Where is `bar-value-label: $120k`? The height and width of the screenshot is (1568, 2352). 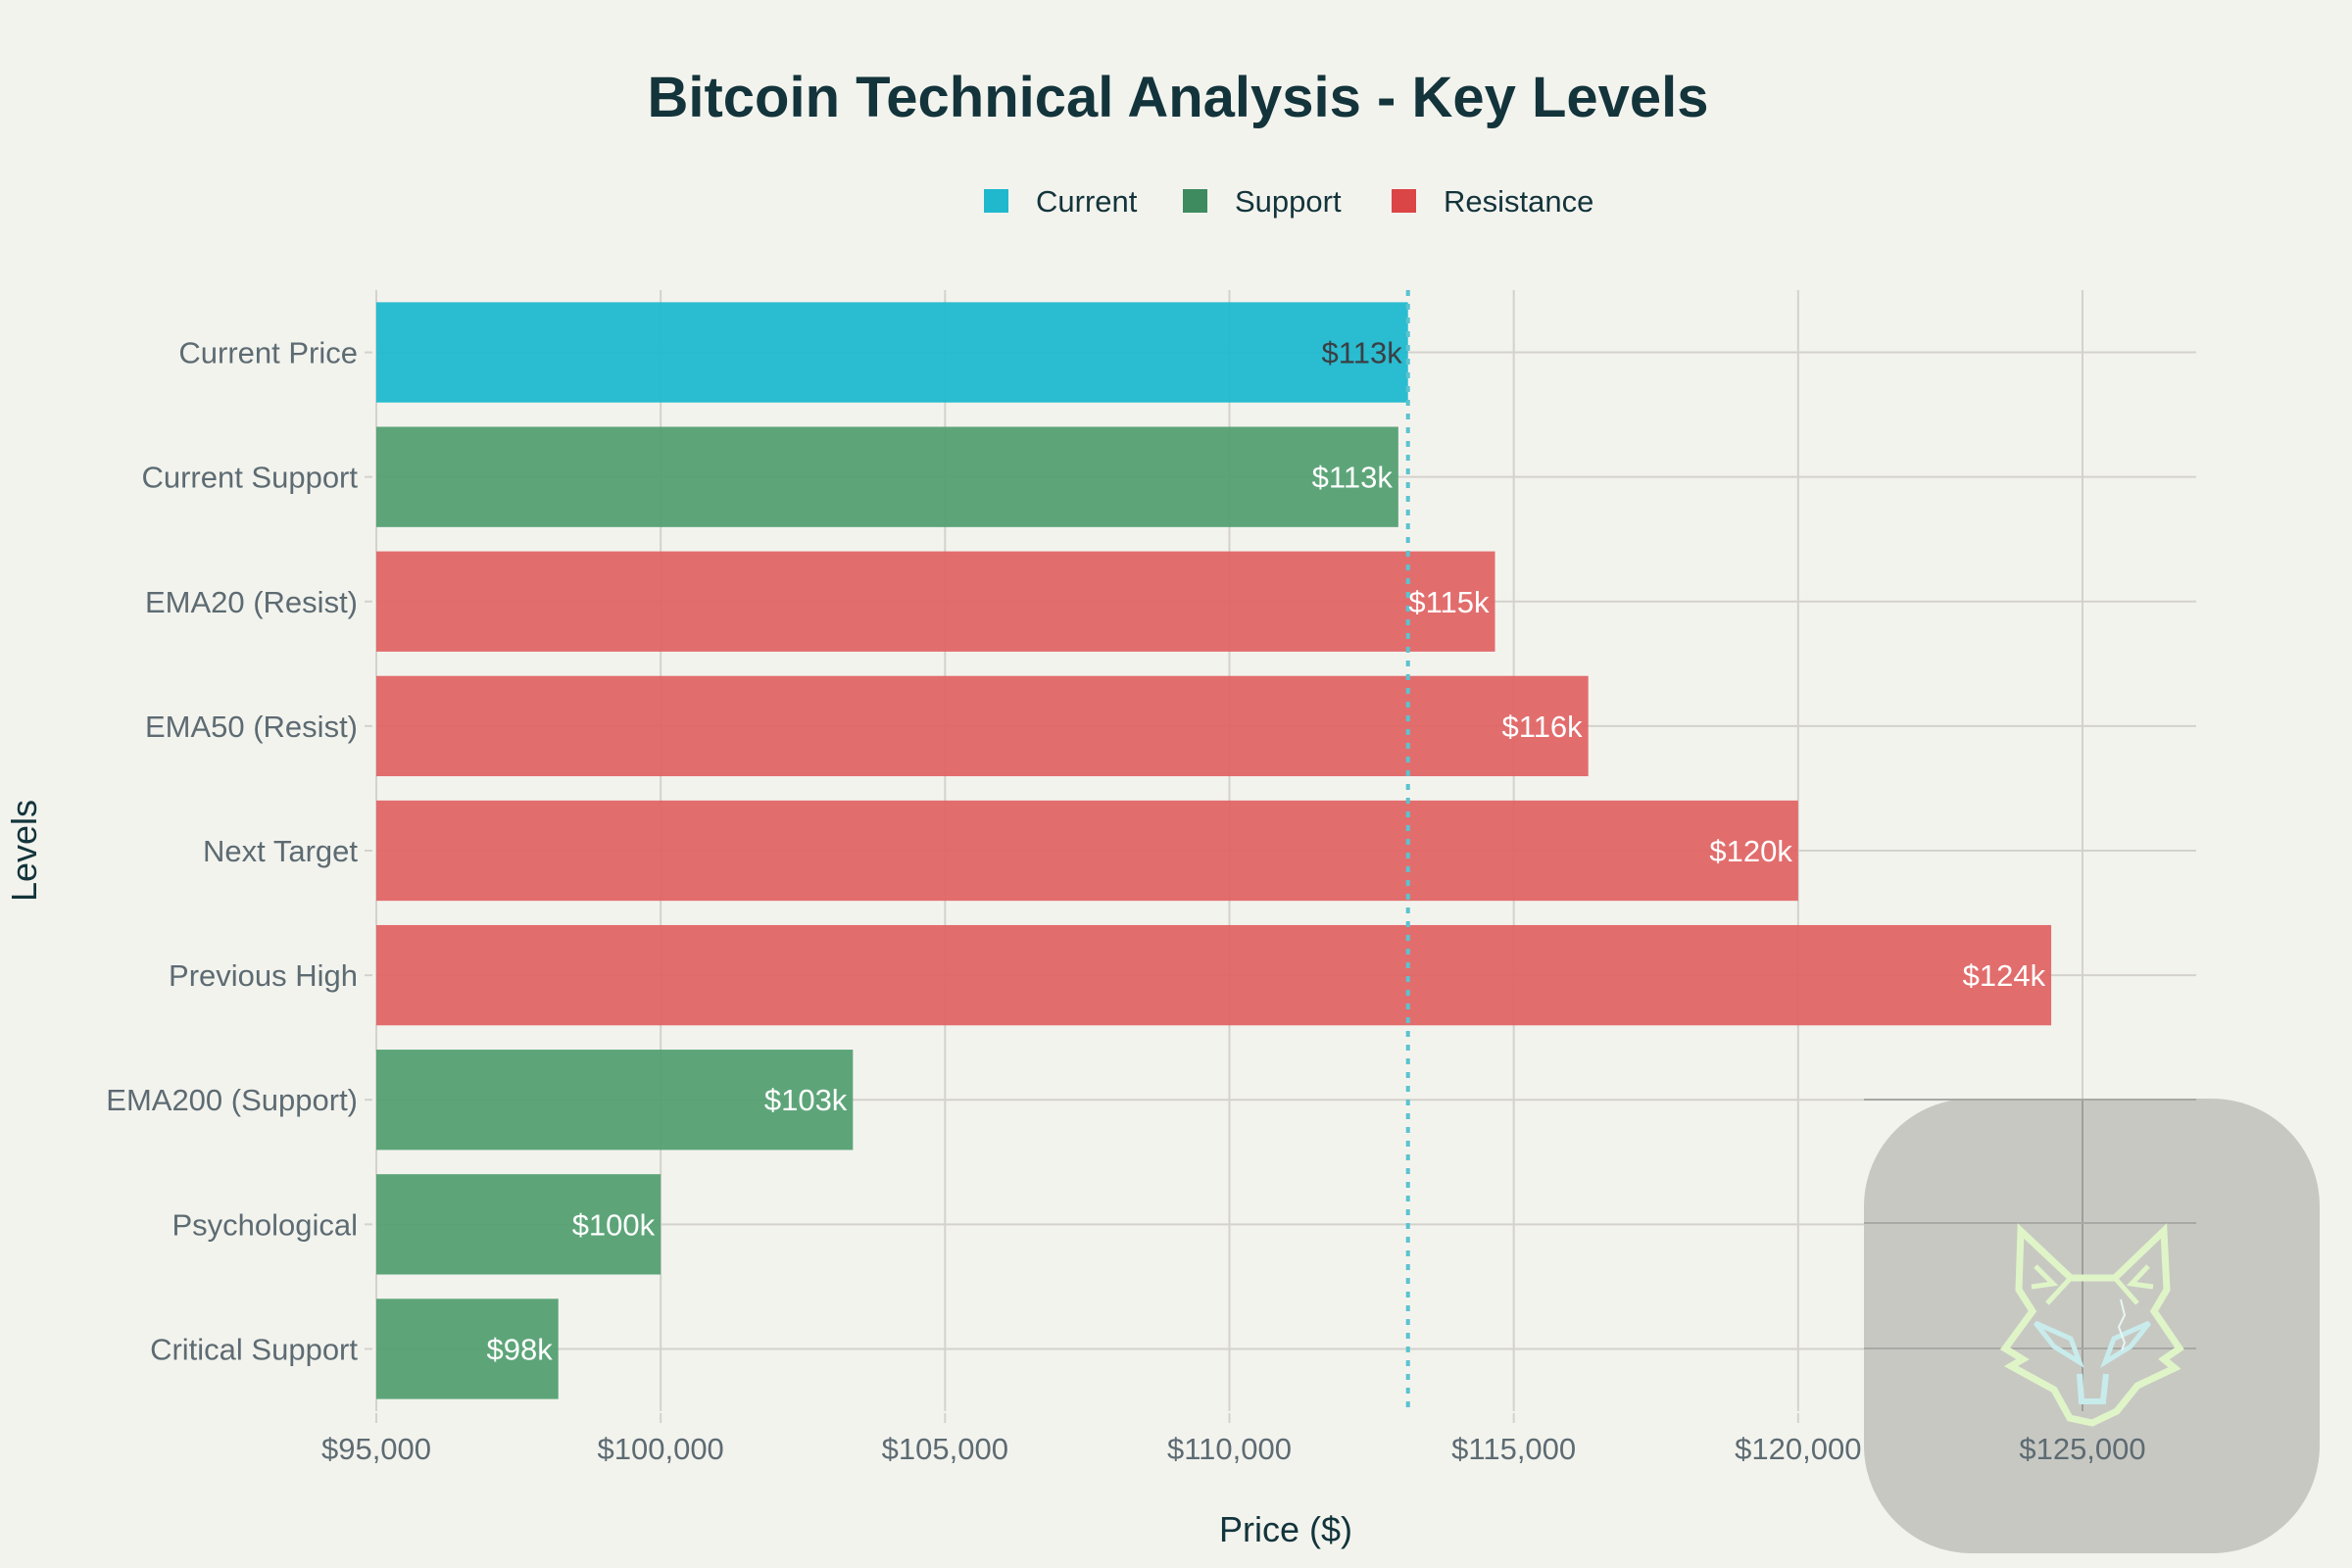
bar-value-label: $120k is located at coordinates (1750, 851).